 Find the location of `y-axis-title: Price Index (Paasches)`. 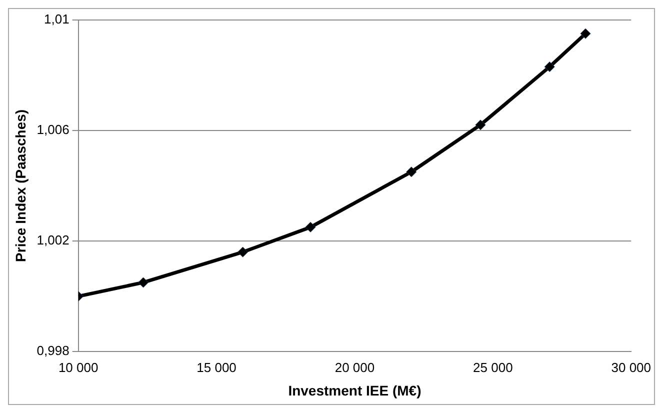

y-axis-title: Price Index (Paasches) is located at coordinates (20, 185).